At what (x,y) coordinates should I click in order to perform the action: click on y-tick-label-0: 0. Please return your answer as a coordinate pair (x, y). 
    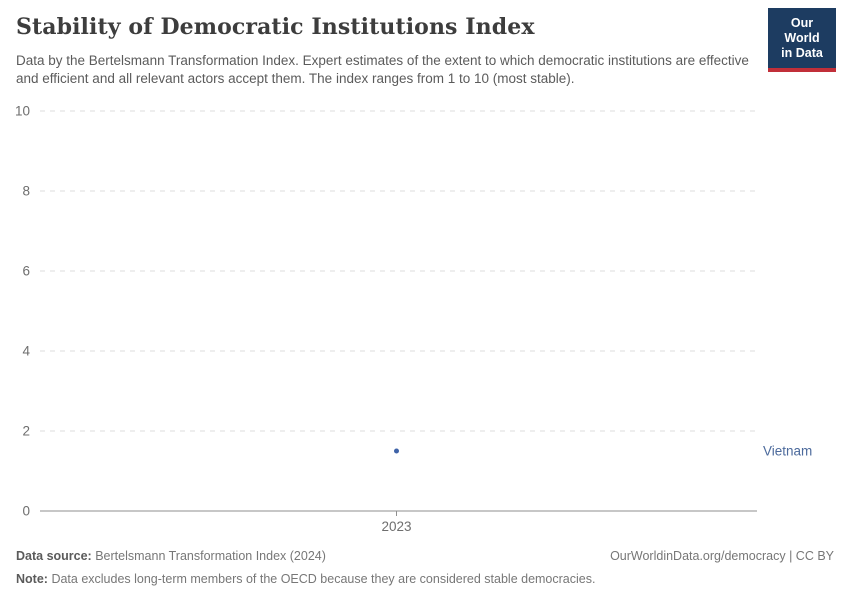
    Looking at the image, I should click on (26, 511).